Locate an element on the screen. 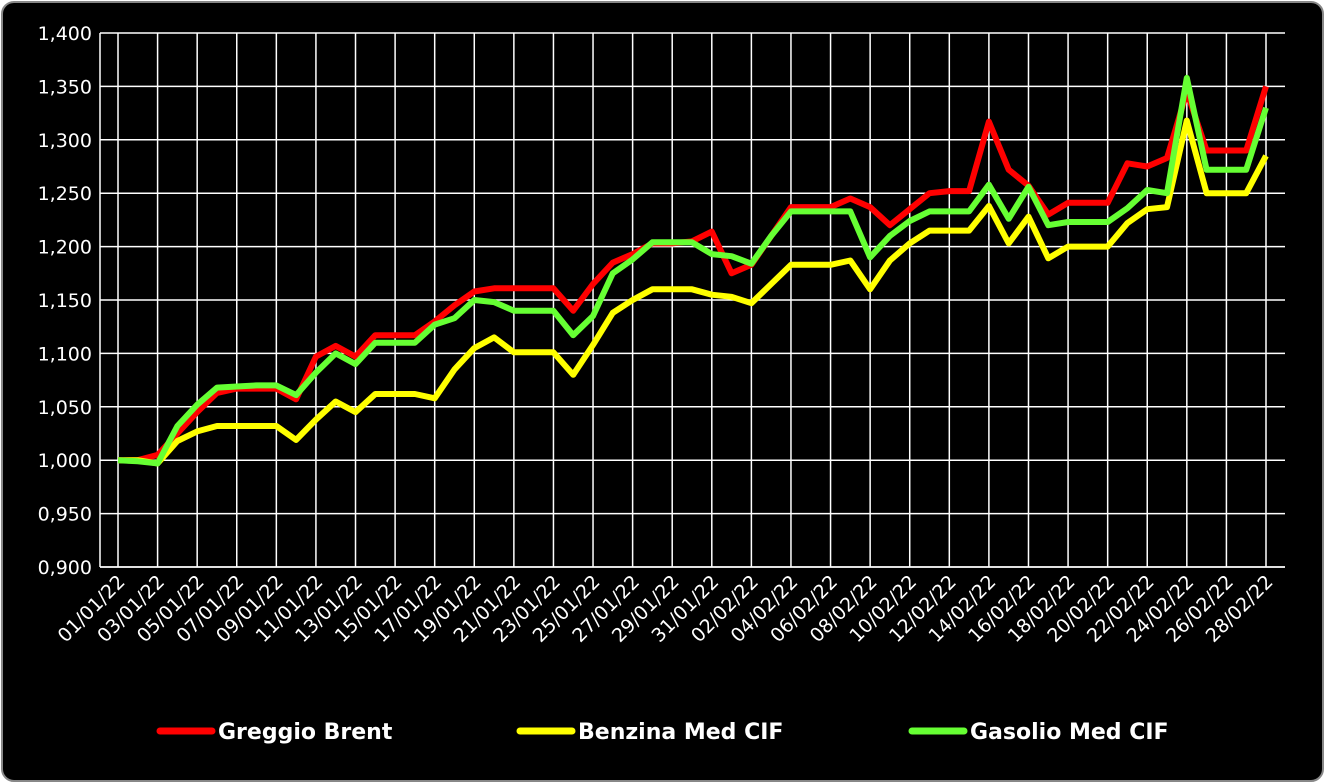 The height and width of the screenshot is (783, 1325). y-tick-label: 1,100 is located at coordinates (65, 354).